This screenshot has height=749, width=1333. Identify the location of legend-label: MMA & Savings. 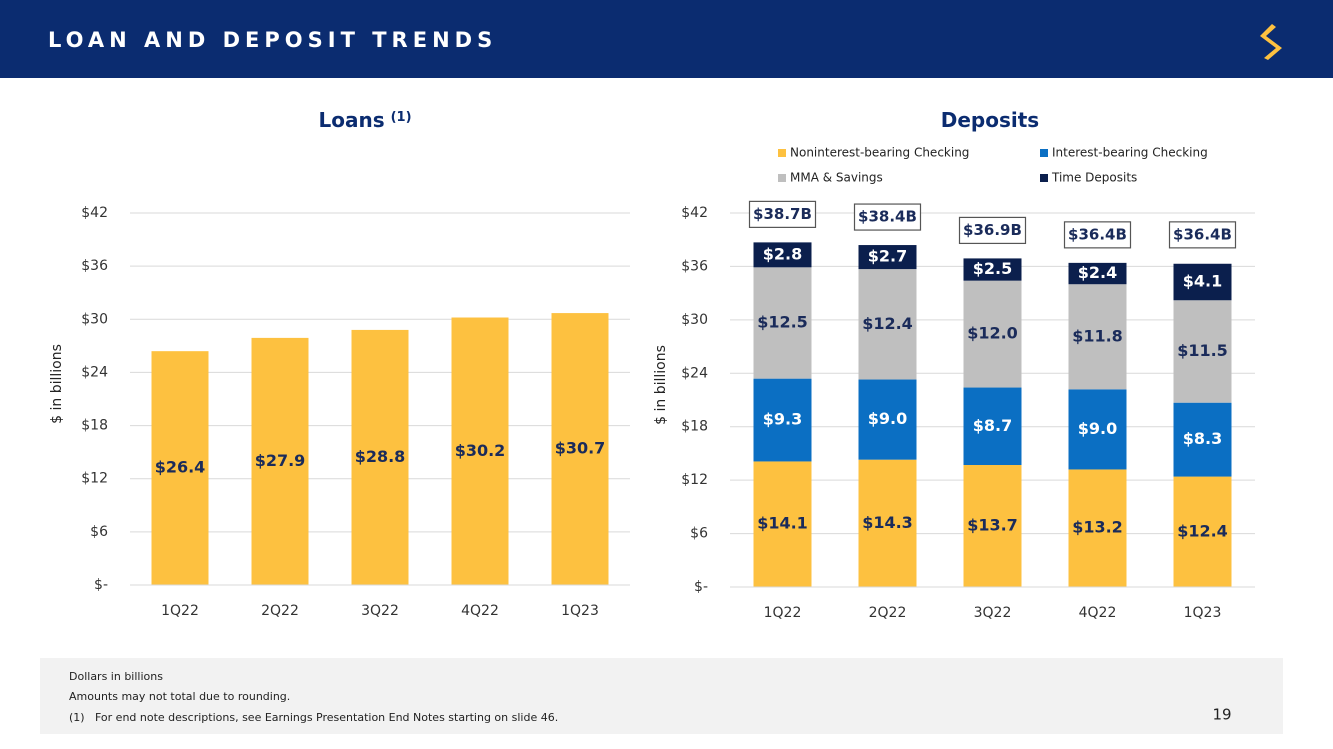
(836, 178).